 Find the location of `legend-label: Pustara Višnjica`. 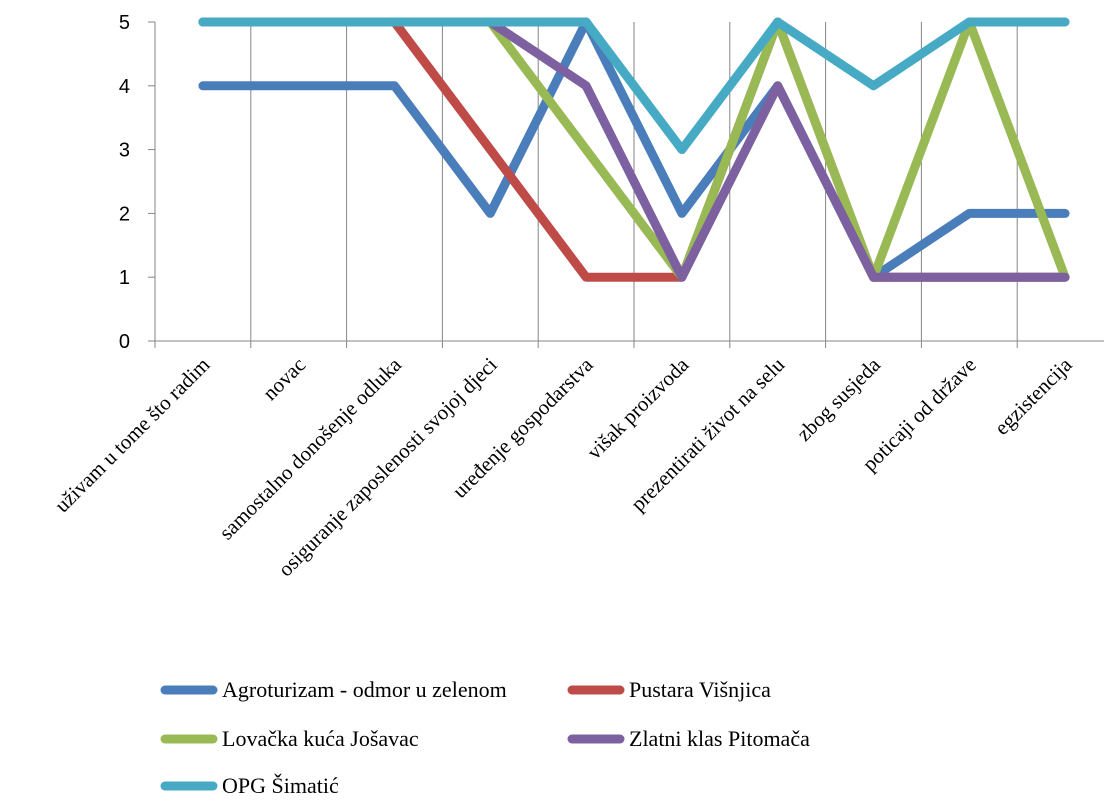

legend-label: Pustara Višnjica is located at coordinates (700, 689).